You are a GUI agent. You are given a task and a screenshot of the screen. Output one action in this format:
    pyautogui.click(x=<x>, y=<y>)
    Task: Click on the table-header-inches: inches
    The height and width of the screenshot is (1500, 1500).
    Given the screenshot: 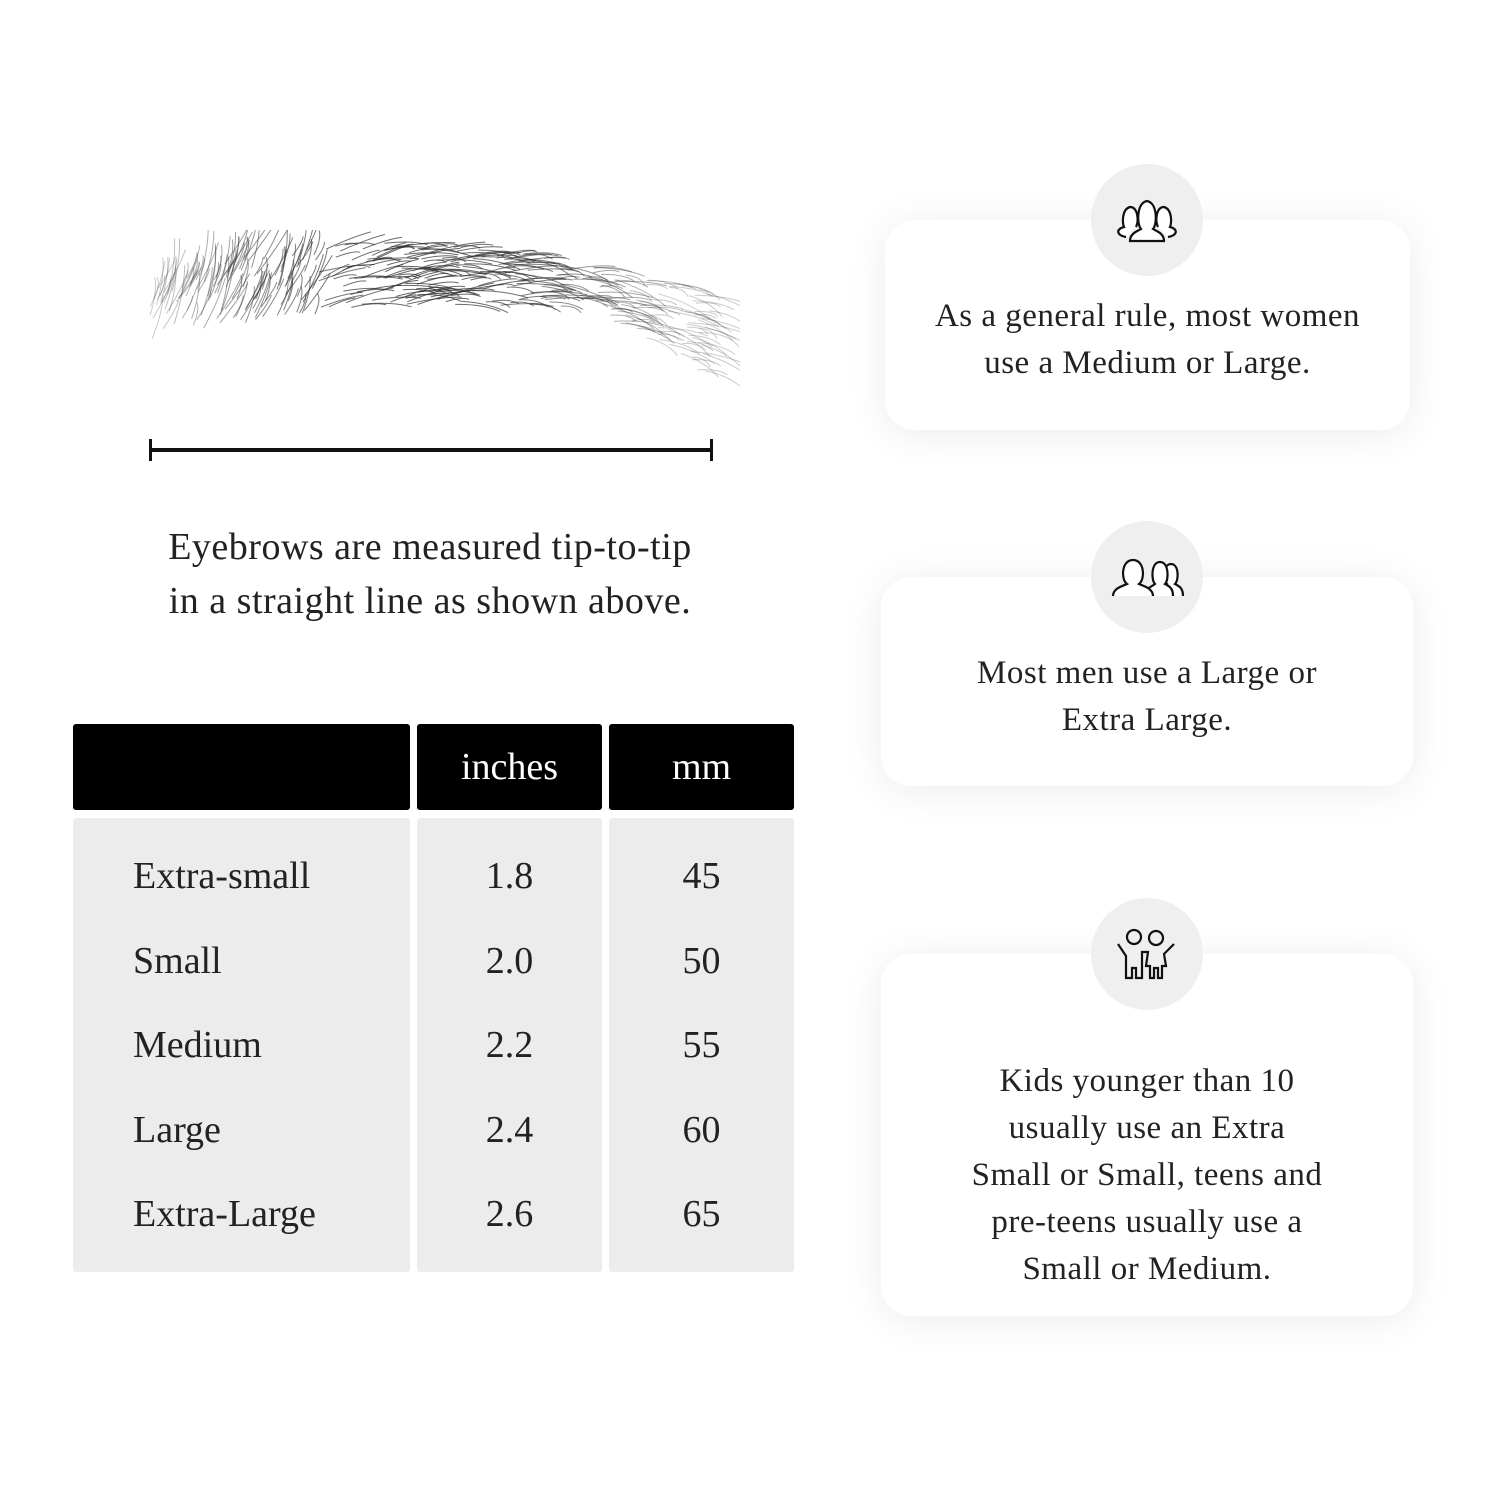 What is the action you would take?
    pyautogui.click(x=509, y=767)
    